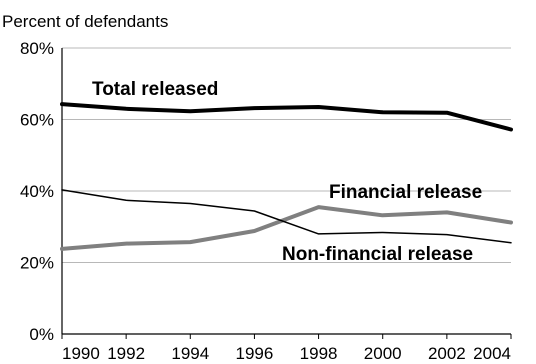  I want to click on series-label-non-financial-release: Non-financial release, so click(377, 254).